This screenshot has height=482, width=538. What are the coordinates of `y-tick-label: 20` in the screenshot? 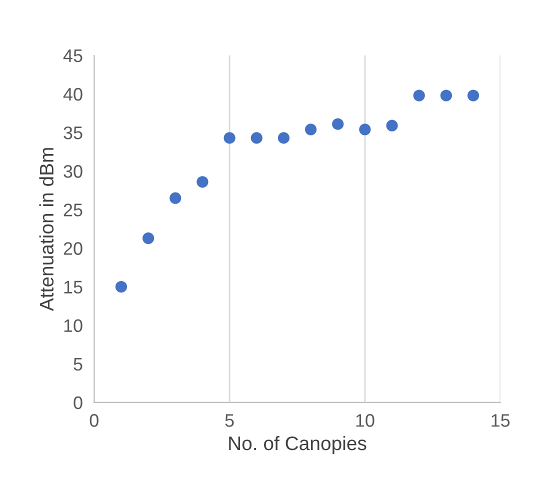 It's located at (73, 248).